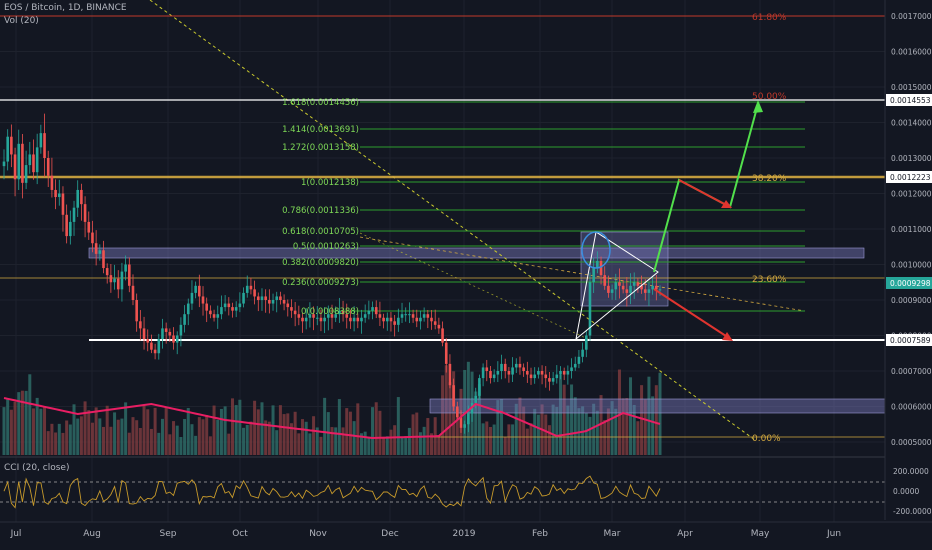 The width and height of the screenshot is (932, 550). What do you see at coordinates (332, 408) in the screenshot?
I see `volume-bars` at bounding box center [332, 408].